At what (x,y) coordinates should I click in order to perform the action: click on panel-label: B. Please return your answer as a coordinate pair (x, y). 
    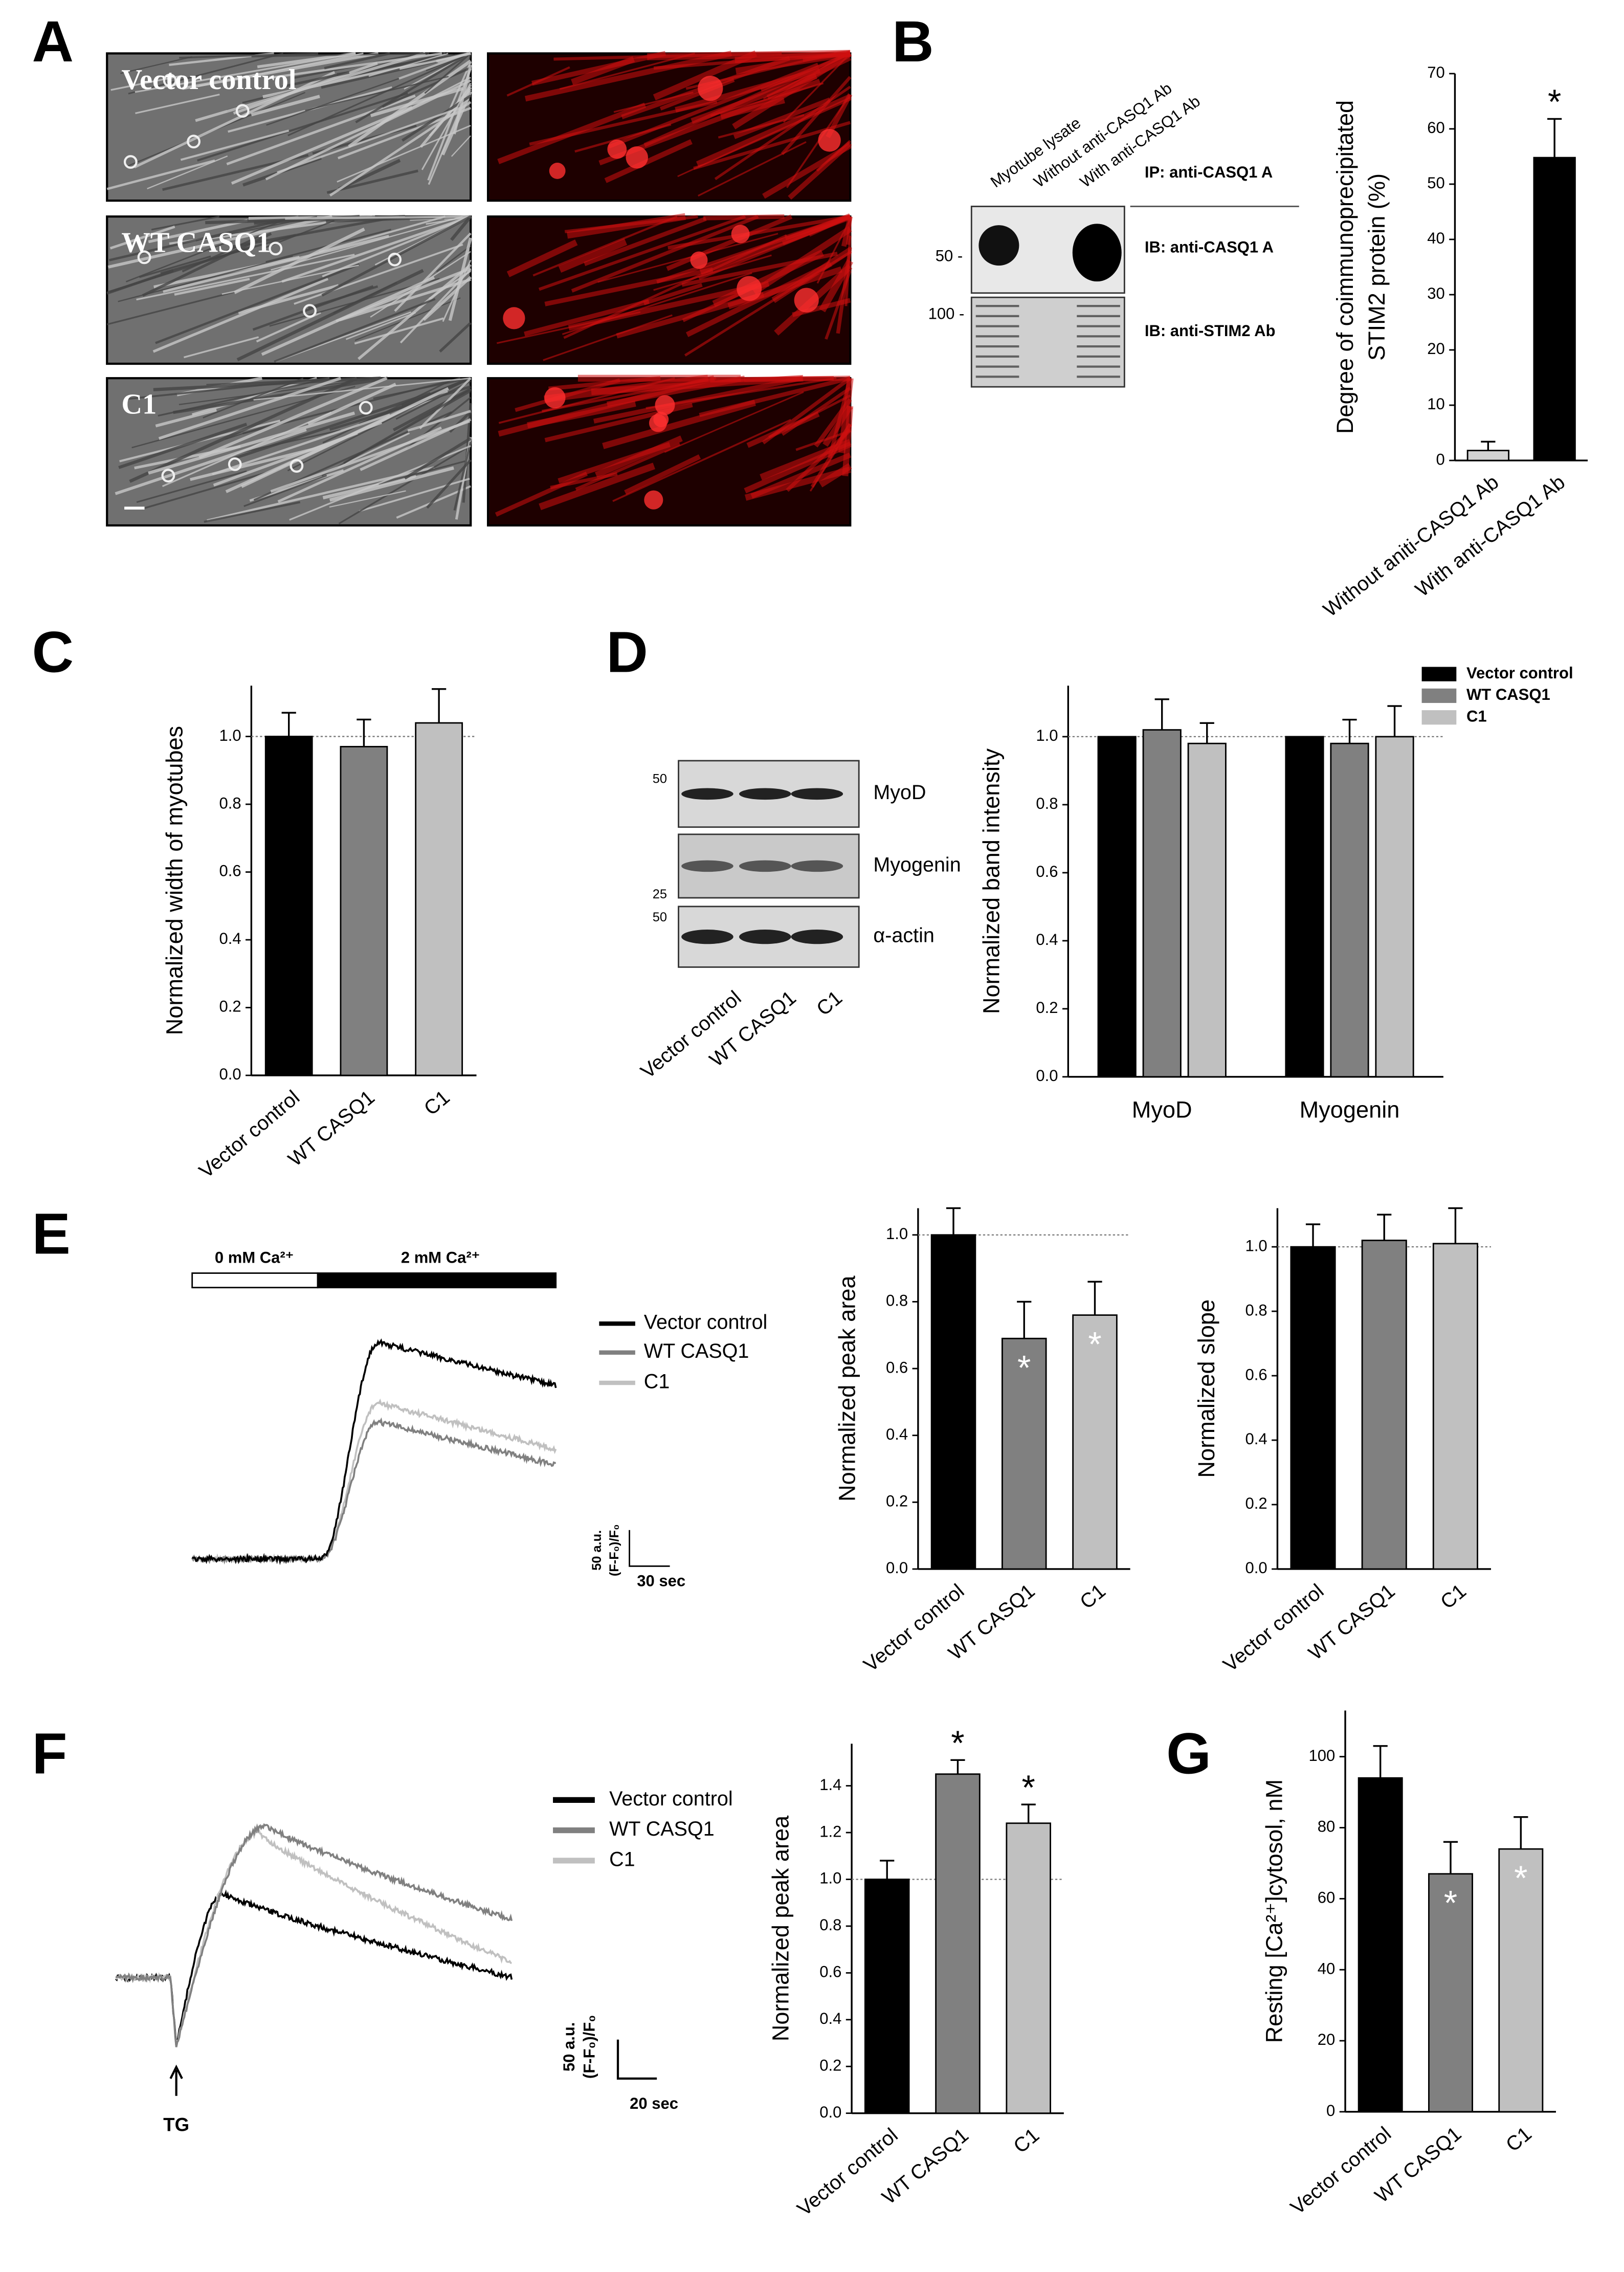
    Looking at the image, I should click on (913, 41).